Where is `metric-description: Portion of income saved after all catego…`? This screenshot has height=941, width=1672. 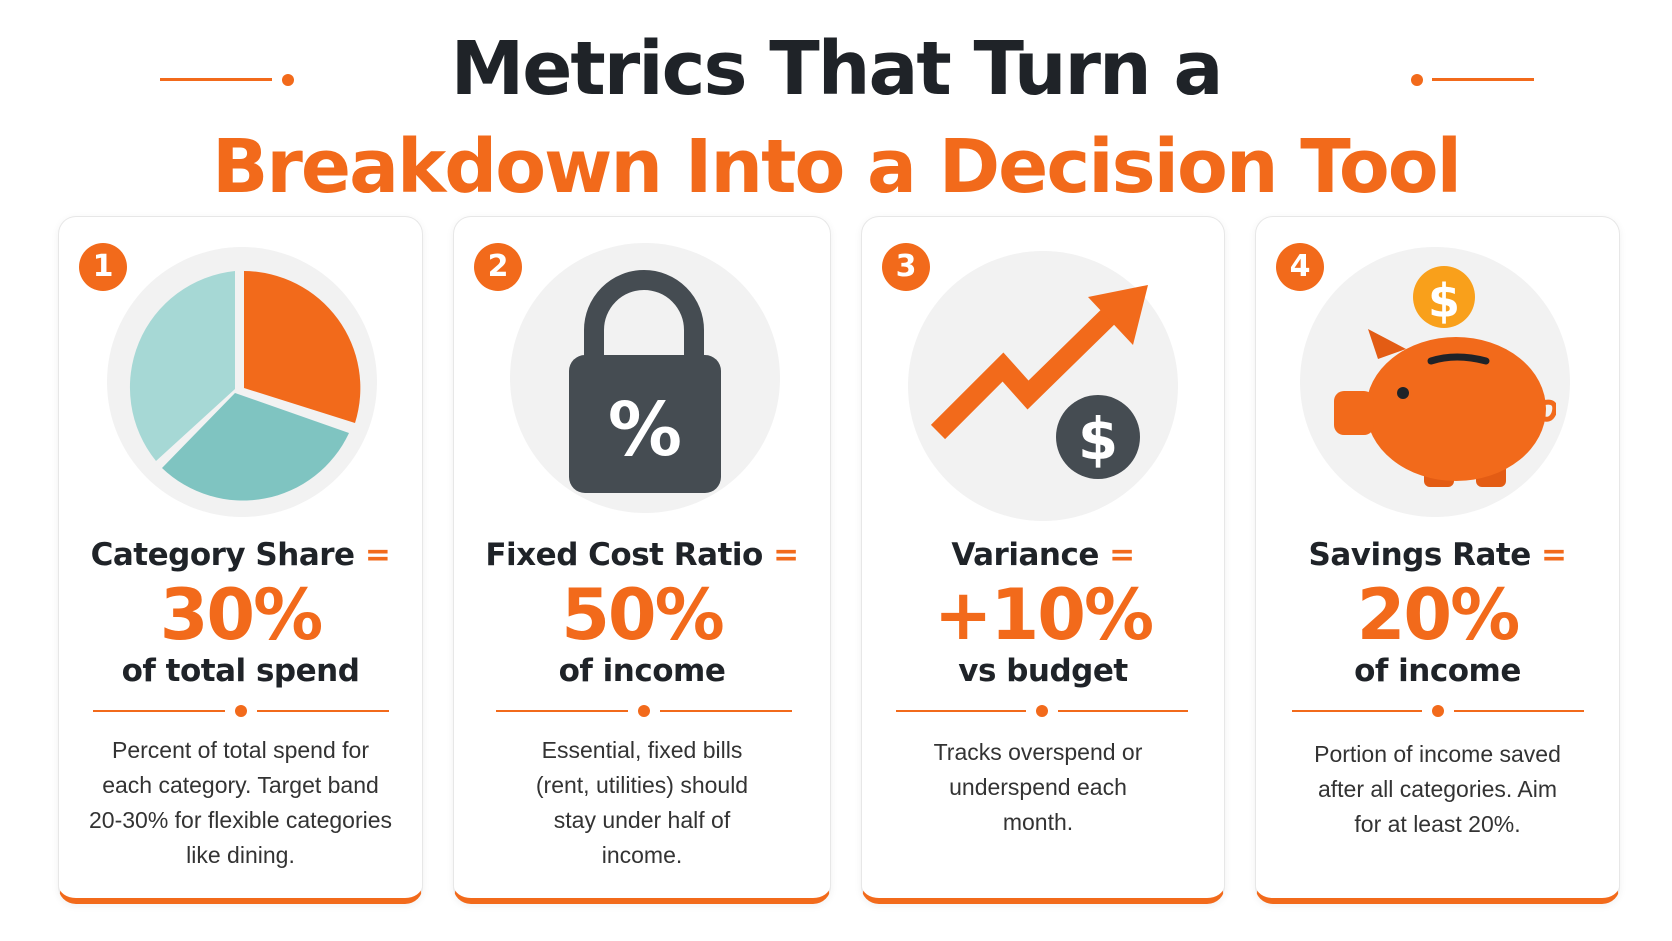 metric-description: Portion of income saved after all catego… is located at coordinates (1437, 789).